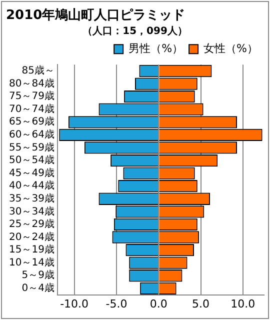 The width and height of the screenshot is (270, 320). Describe the element at coordinates (31, 262) in the screenshot. I see `y-tick-label: 10～14歳` at that location.